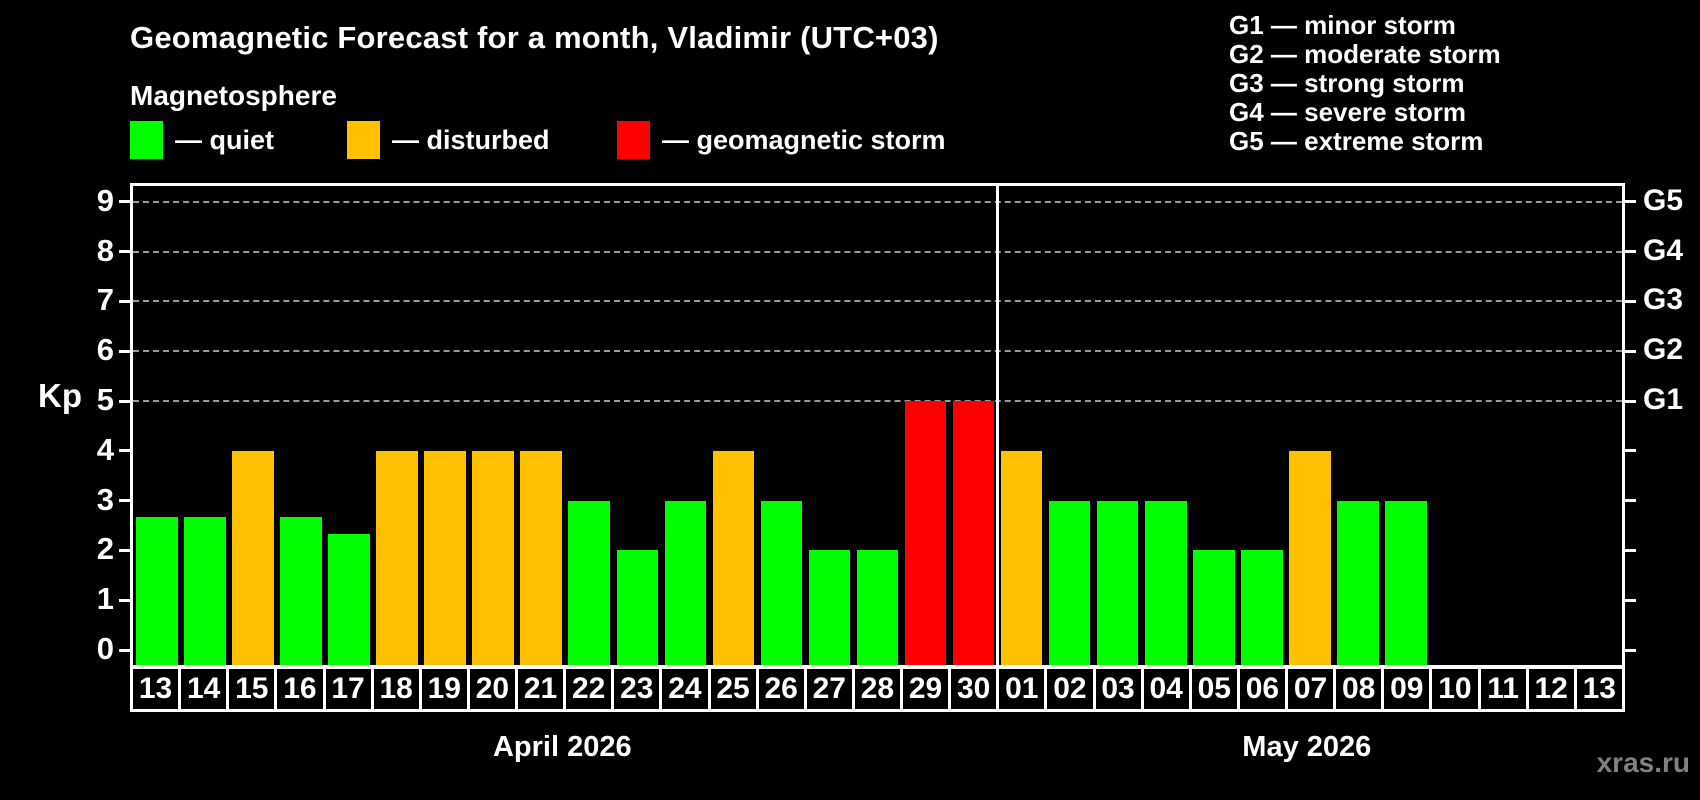  Describe the element at coordinates (877, 351) in the screenshot. I see `gridline-kp6` at that location.